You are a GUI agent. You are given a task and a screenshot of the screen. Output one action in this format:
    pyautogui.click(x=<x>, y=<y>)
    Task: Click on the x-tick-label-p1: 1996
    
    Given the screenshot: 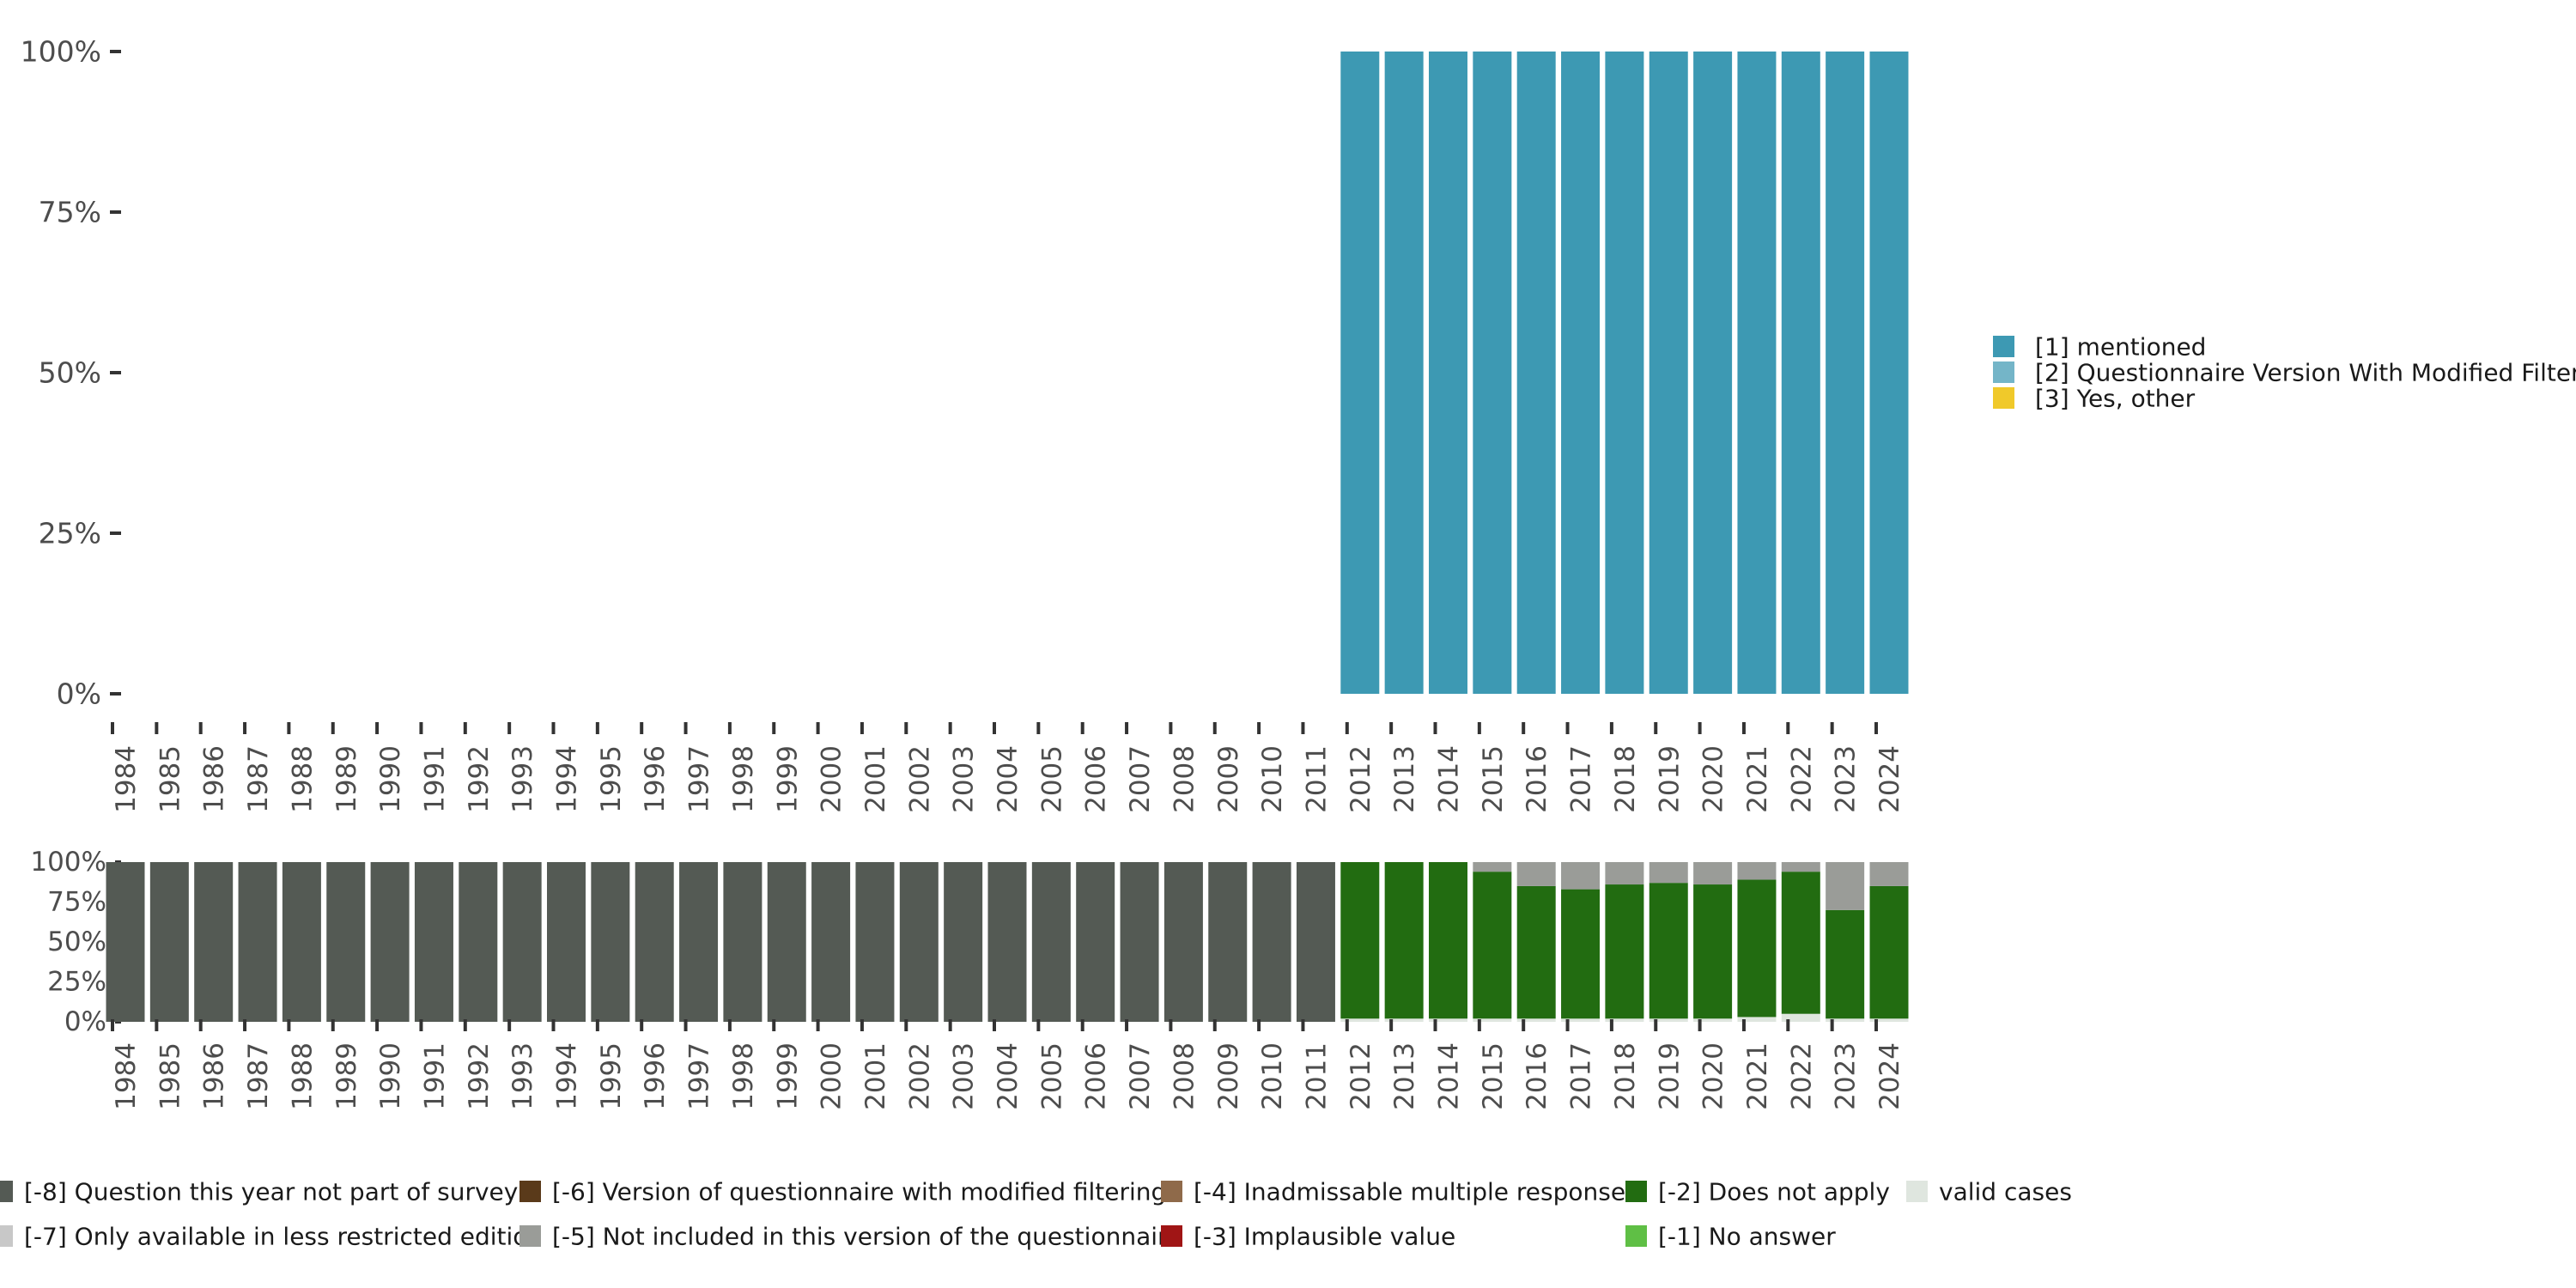 What is the action you would take?
    pyautogui.click(x=655, y=1076)
    